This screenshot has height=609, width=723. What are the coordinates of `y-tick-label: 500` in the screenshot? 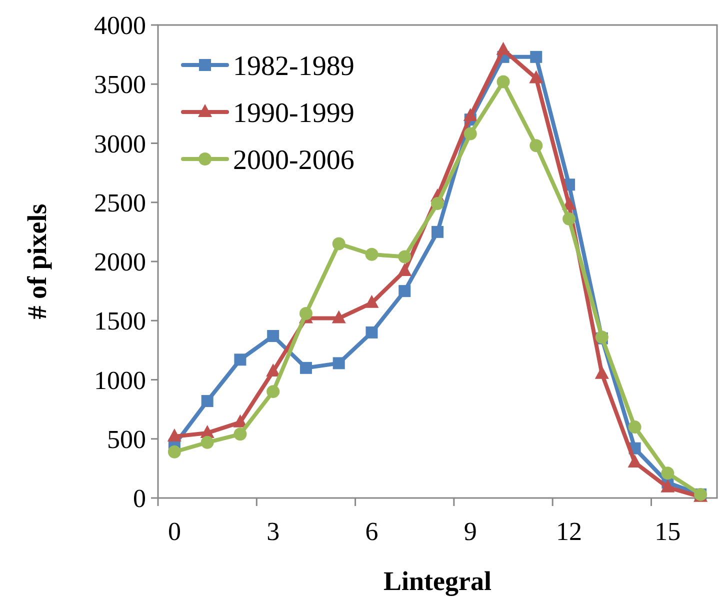 It's located at (126, 439).